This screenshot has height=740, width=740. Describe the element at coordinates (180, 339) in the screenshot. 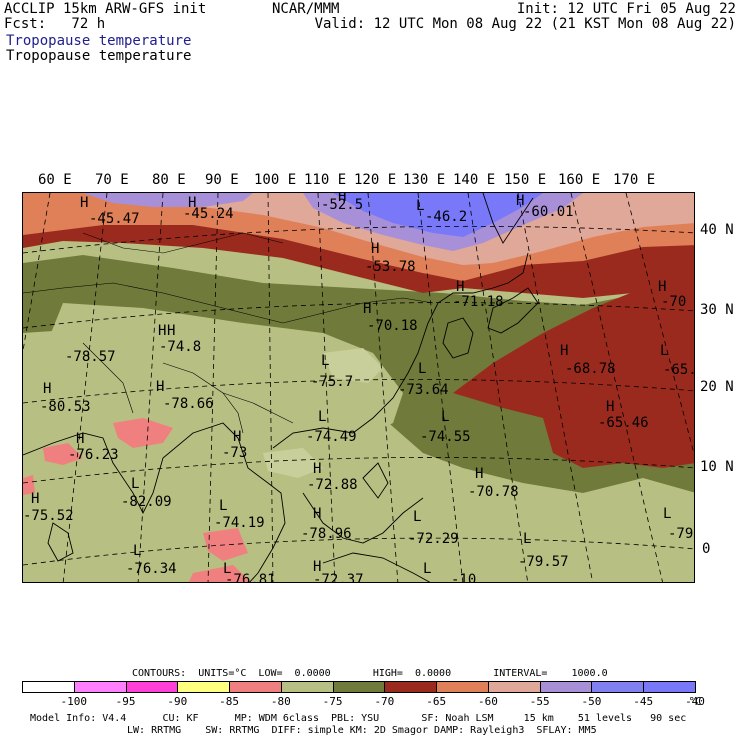

I see `extremum: H-74.8` at that location.